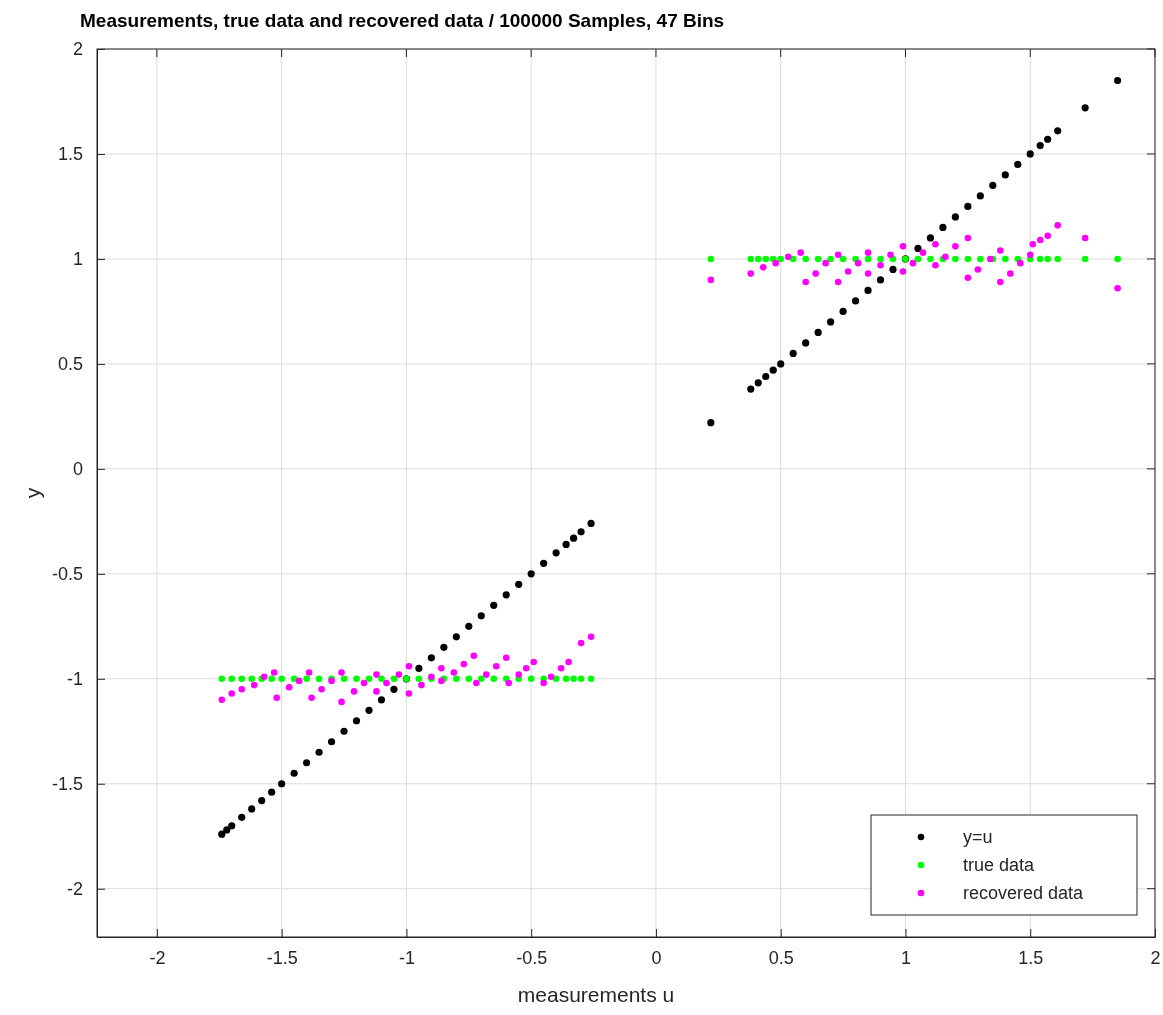 This screenshot has width=1163, height=1015. I want to click on x-tick-label: -1.5, so click(282, 957).